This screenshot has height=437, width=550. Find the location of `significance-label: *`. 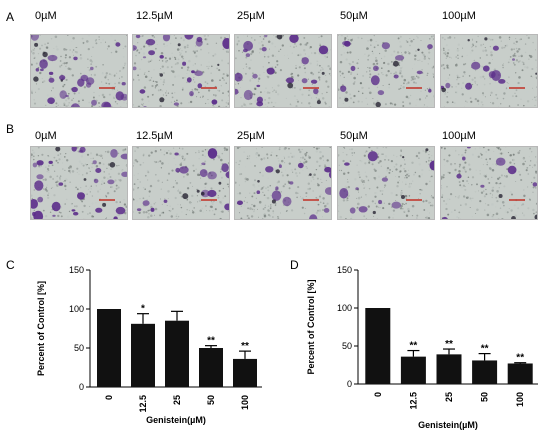

significance-label: * is located at coordinates (143, 309).